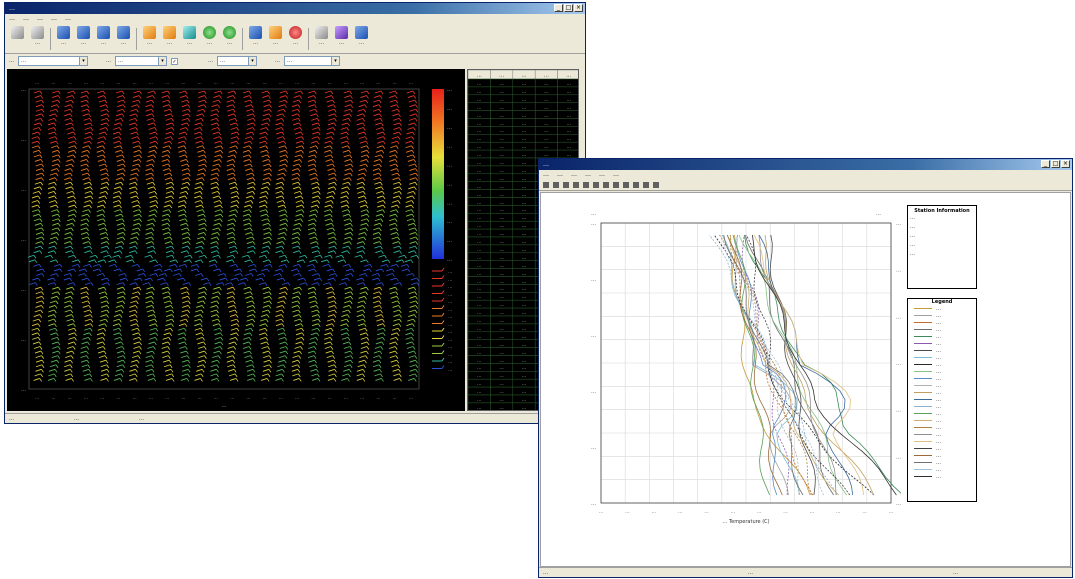 This screenshot has width=1075, height=579. What do you see at coordinates (656, 185) in the screenshot?
I see `arrow-icon` at bounding box center [656, 185].